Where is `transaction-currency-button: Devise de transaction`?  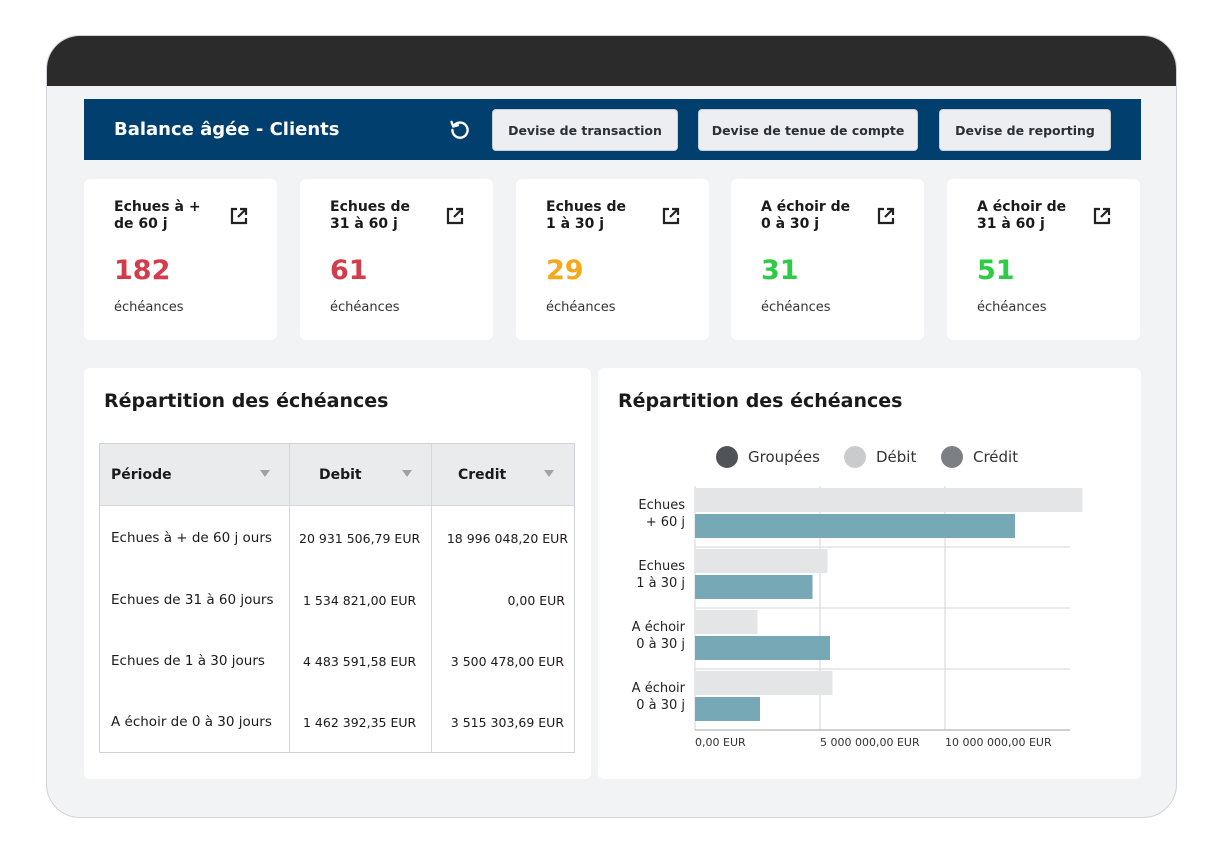 transaction-currency-button: Devise de transaction is located at coordinates (585, 130).